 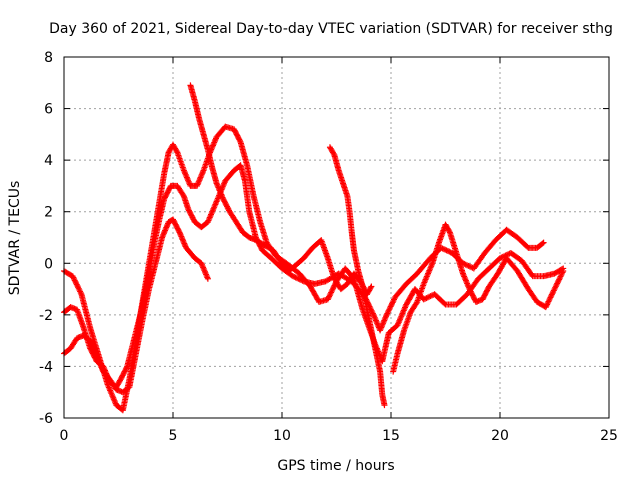 I want to click on x-tick-label: 25, so click(x=609, y=436).